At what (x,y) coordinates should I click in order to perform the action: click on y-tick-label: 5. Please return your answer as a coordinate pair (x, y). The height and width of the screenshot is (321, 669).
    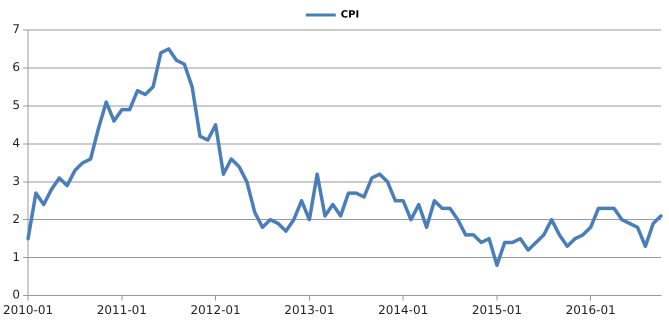
    Looking at the image, I should click on (16, 105).